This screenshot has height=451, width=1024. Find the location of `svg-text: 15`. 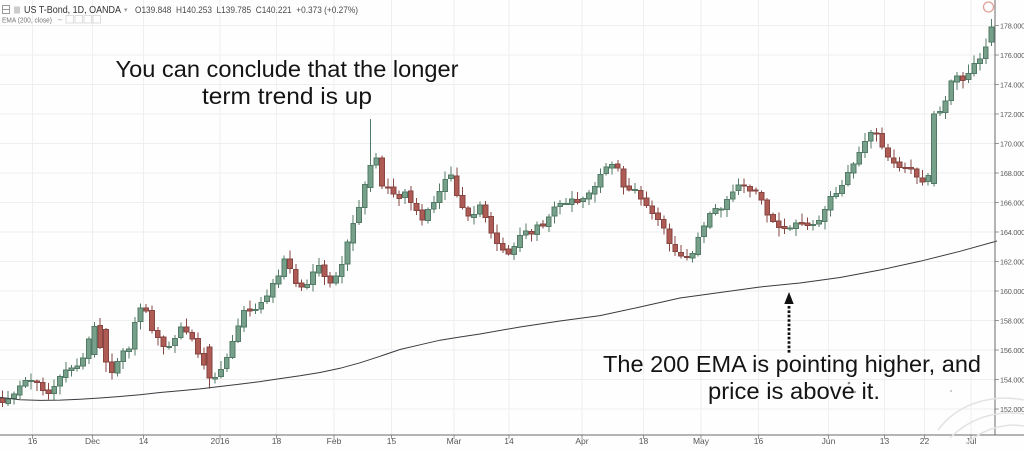

svg-text: 15 is located at coordinates (392, 441).